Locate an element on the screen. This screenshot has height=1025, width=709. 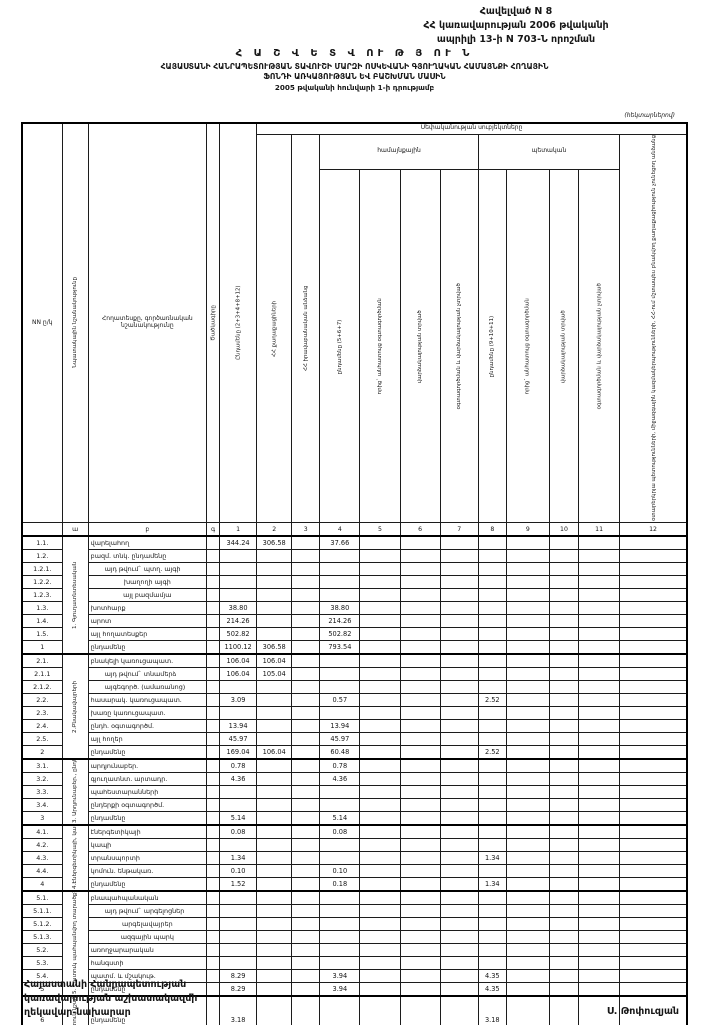
table-row: 5.3. հանգստի is located at coordinates (354, 963).